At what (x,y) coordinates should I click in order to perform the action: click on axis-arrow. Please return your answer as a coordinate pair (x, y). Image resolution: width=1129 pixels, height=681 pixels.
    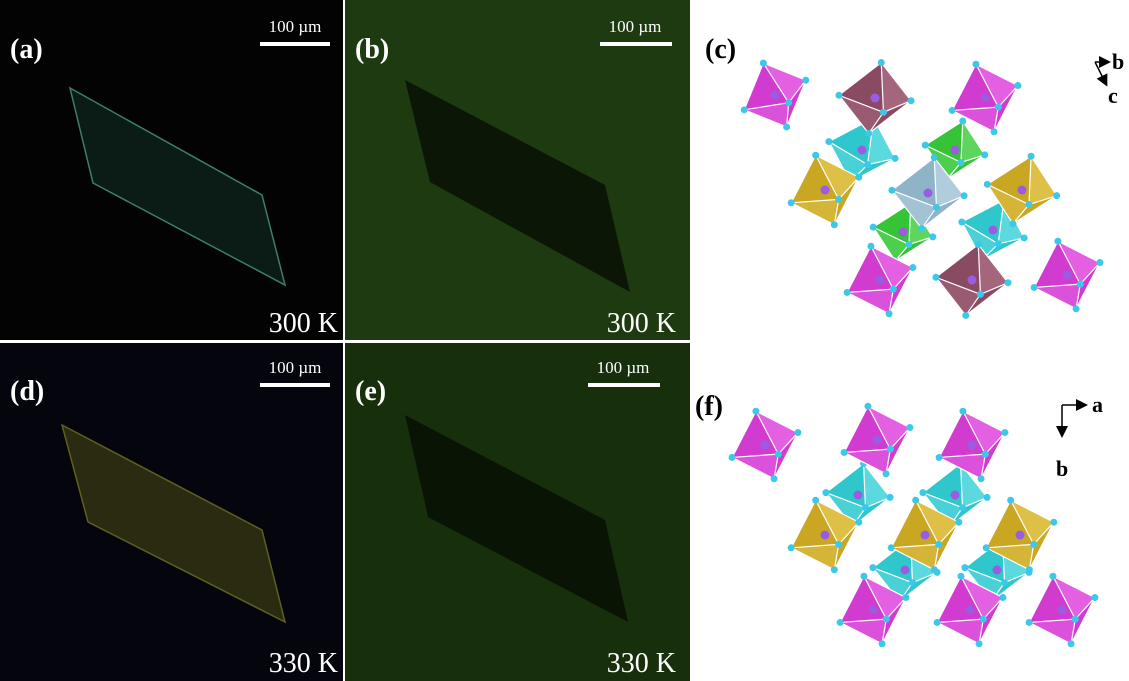
    Looking at the image, I should click on (1101, 74).